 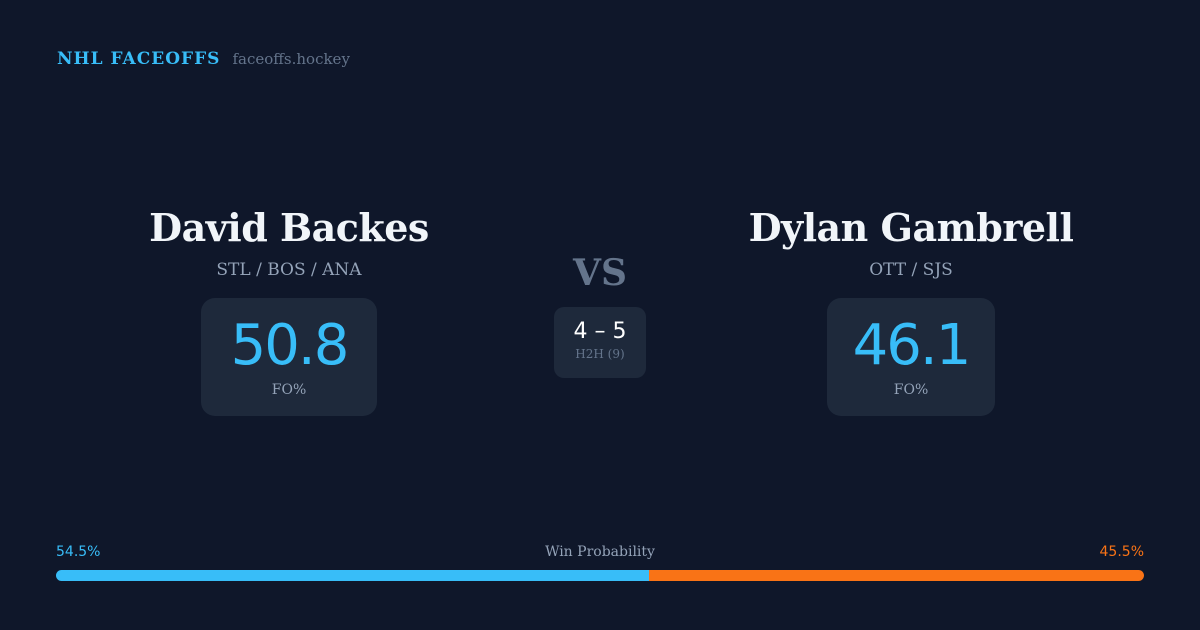 What do you see at coordinates (911, 270) in the screenshot?
I see `player-right-teams: OTT / SJS` at bounding box center [911, 270].